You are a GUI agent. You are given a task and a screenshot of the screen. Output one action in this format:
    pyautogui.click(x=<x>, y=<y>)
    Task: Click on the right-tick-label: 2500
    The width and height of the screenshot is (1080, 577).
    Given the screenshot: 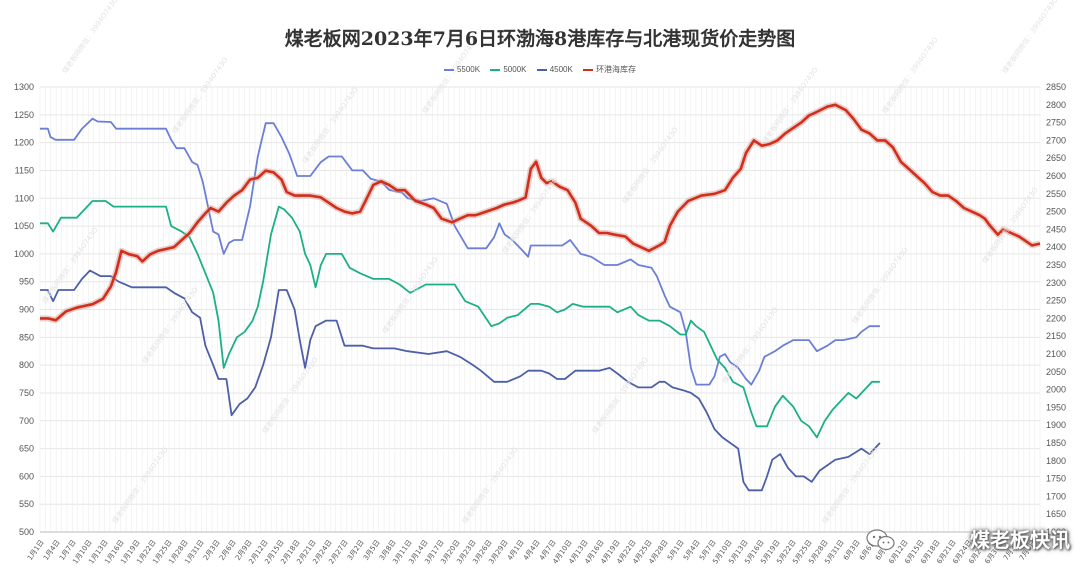 What is the action you would take?
    pyautogui.click(x=1056, y=212)
    